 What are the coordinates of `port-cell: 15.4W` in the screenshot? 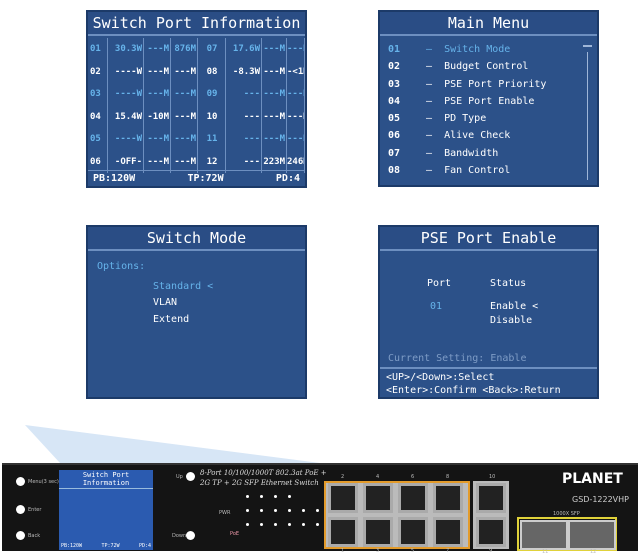 It's located at (126, 116).